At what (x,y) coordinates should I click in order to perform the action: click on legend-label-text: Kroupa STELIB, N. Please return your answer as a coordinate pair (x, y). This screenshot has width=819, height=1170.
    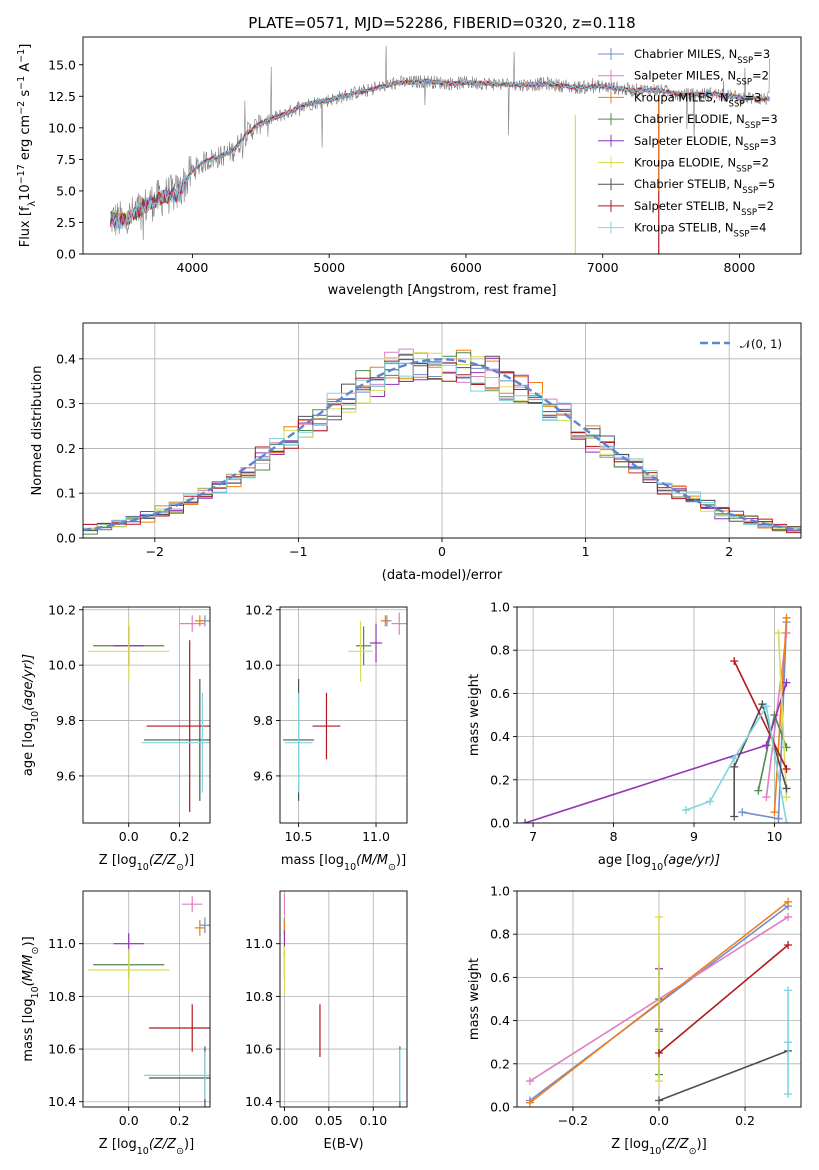
    Looking at the image, I should click on (684, 228).